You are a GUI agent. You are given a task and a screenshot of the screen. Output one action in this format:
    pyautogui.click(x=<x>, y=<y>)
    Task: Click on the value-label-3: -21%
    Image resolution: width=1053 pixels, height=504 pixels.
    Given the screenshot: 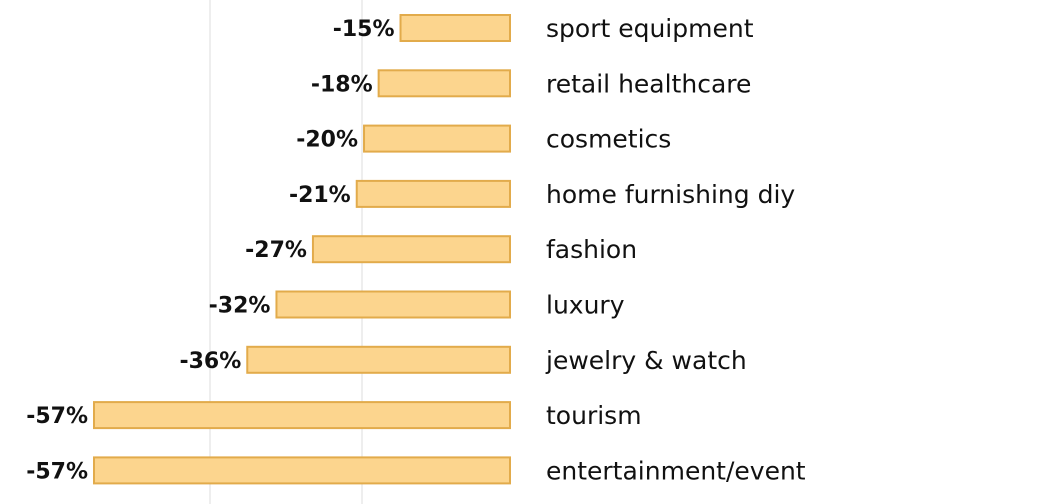 What is the action you would take?
    pyautogui.click(x=320, y=195)
    